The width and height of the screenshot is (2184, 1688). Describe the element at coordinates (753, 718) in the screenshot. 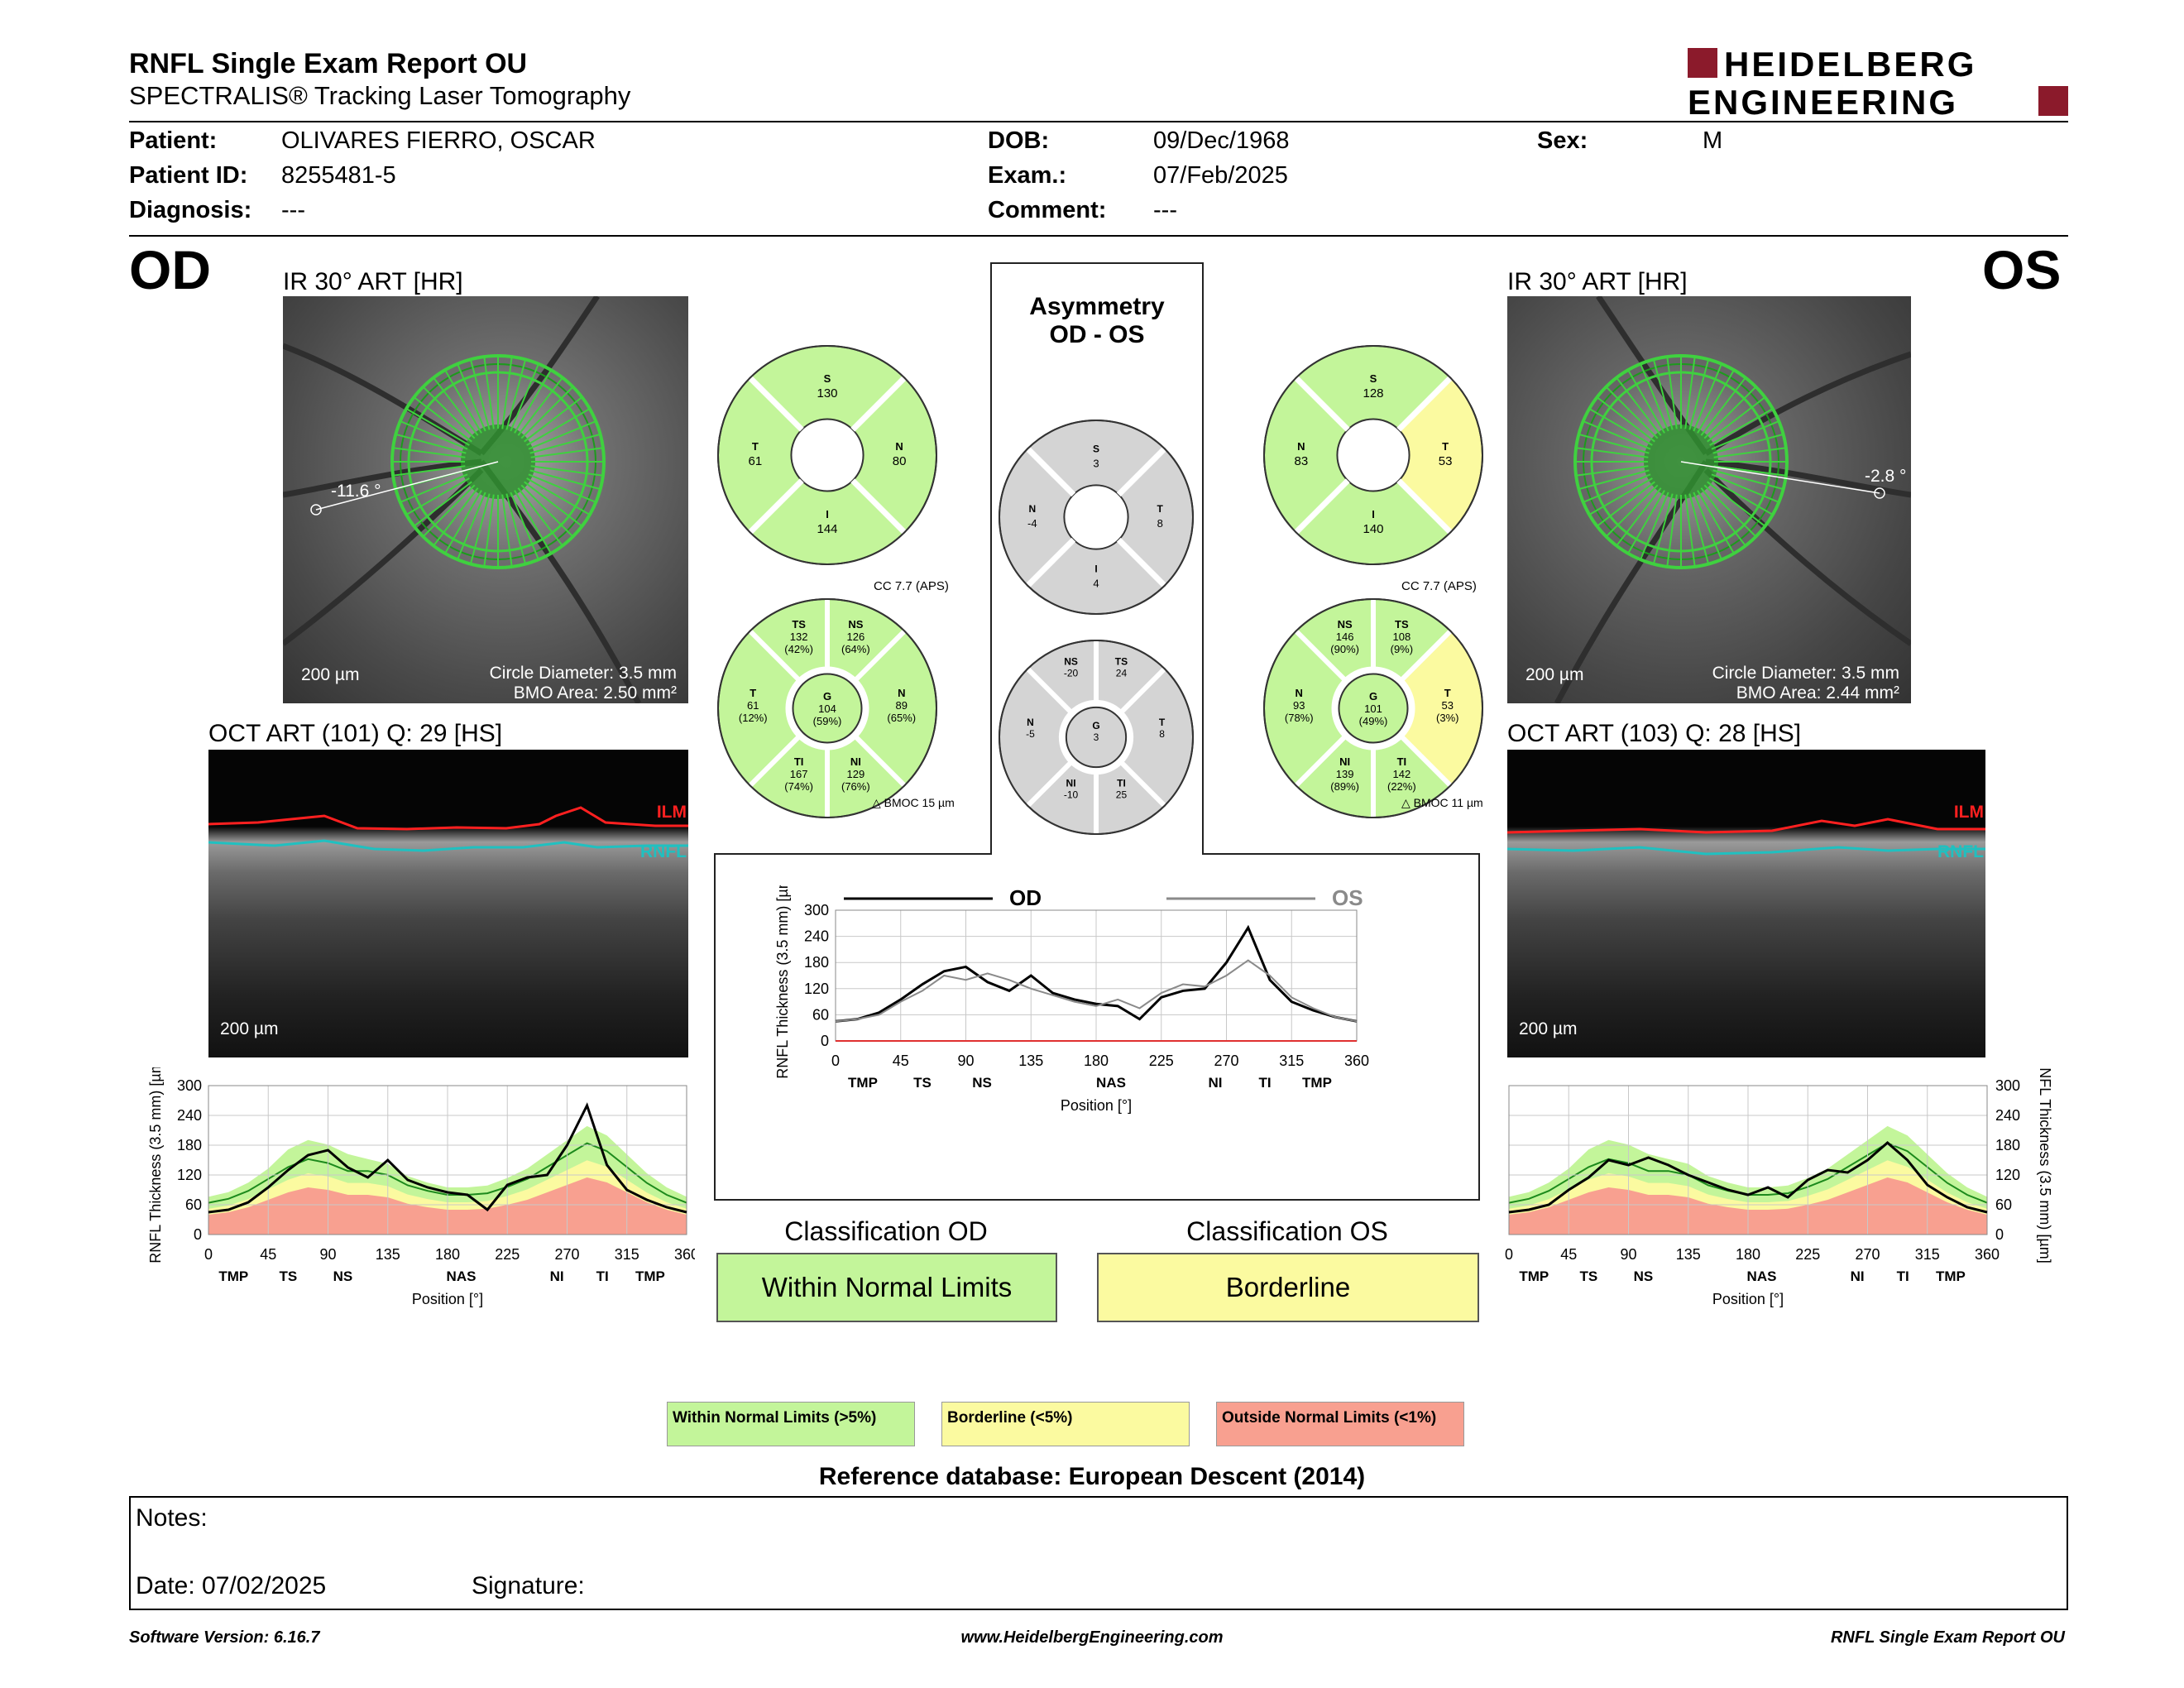

I see `sector-value-t: (12%)` at that location.